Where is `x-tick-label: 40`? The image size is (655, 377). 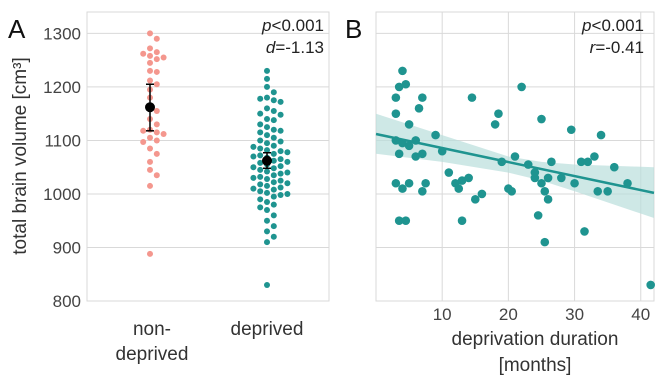
x-tick-label: 40 is located at coordinates (640, 314).